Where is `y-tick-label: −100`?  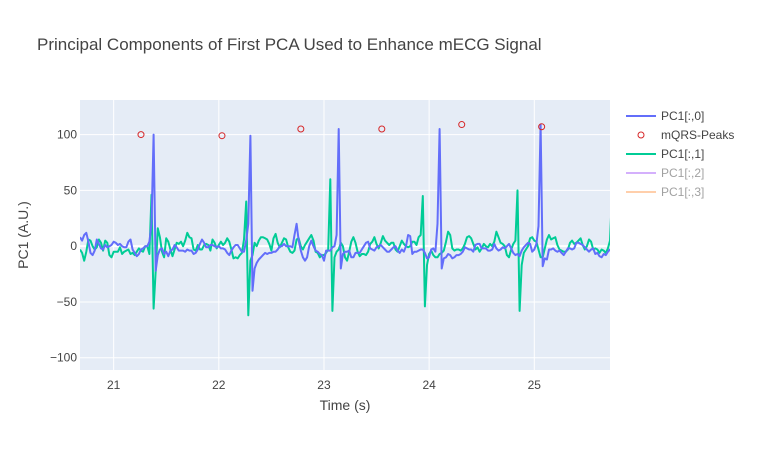
y-tick-label: −100 is located at coordinates (63, 358).